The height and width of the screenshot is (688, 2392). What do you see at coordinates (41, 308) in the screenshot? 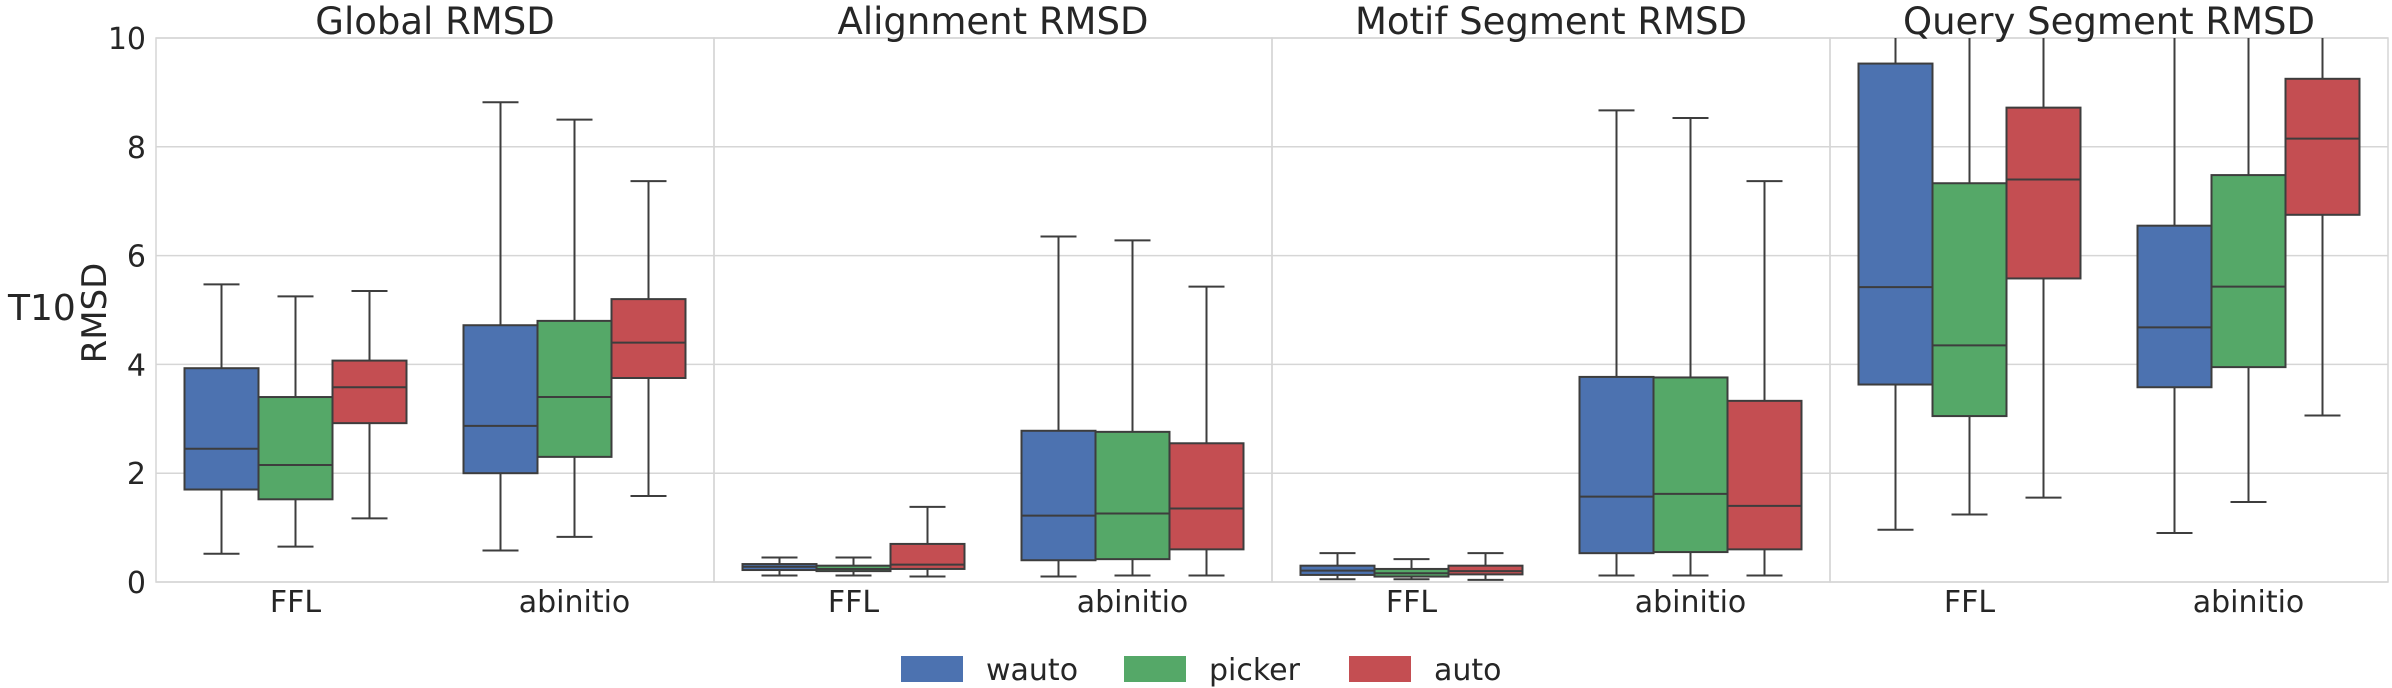
I see `row-label: T10` at bounding box center [41, 308].